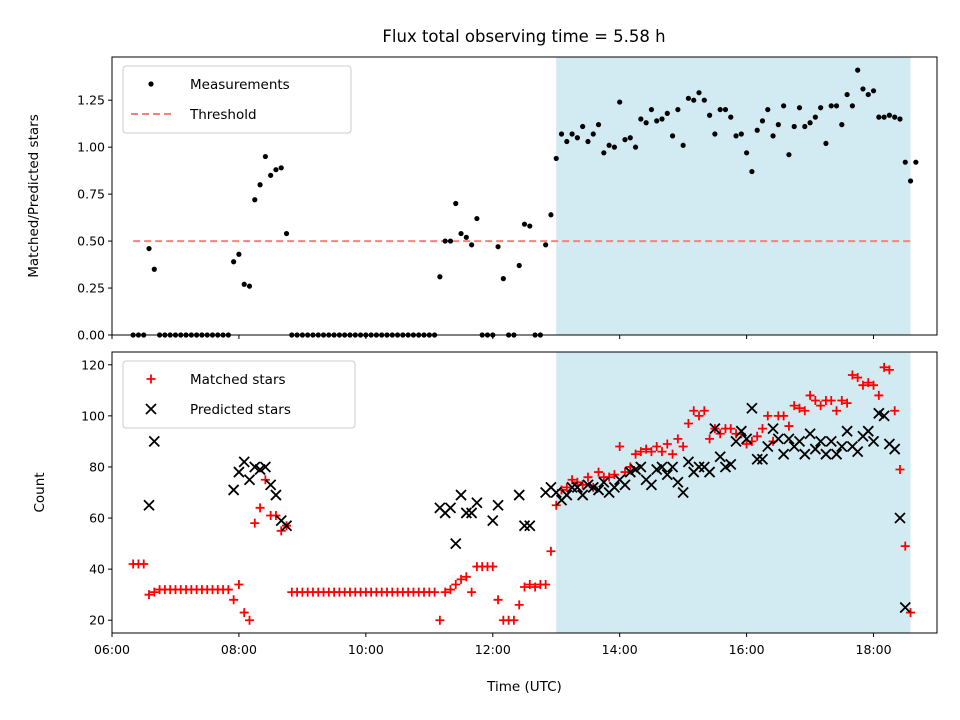 The width and height of the screenshot is (960, 720). Describe the element at coordinates (93, 364) in the screenshot. I see `y-tick-label: 120` at that location.